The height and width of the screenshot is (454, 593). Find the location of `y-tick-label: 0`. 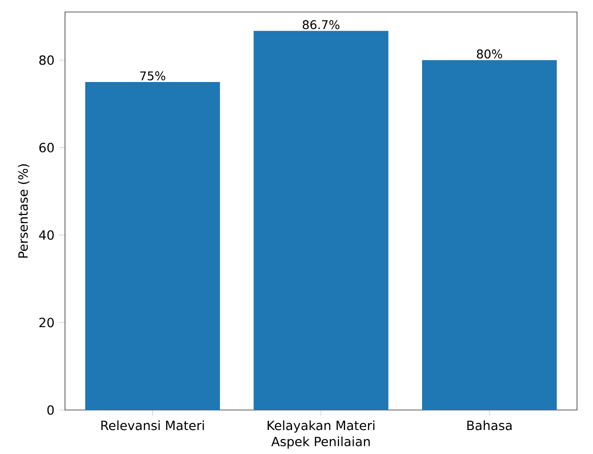

y-tick-label: 0 is located at coordinates (50, 410).